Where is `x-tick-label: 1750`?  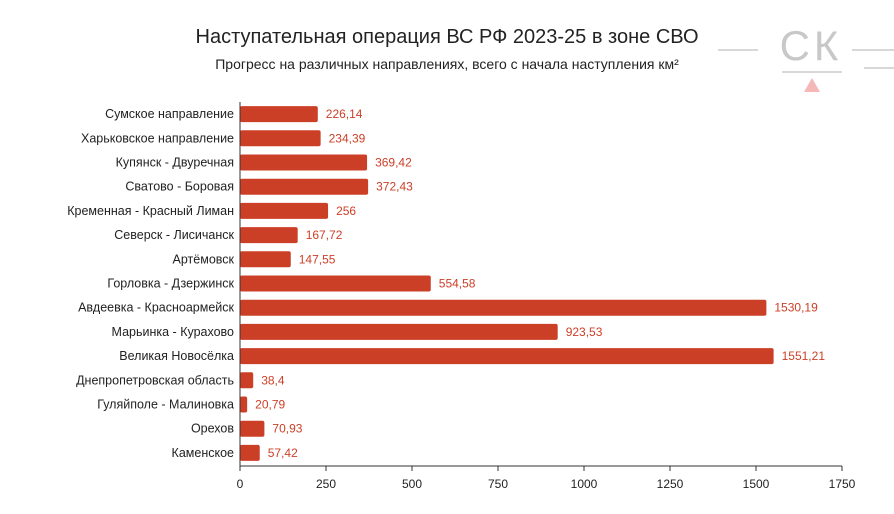
x-tick-label: 1750 is located at coordinates (842, 484).